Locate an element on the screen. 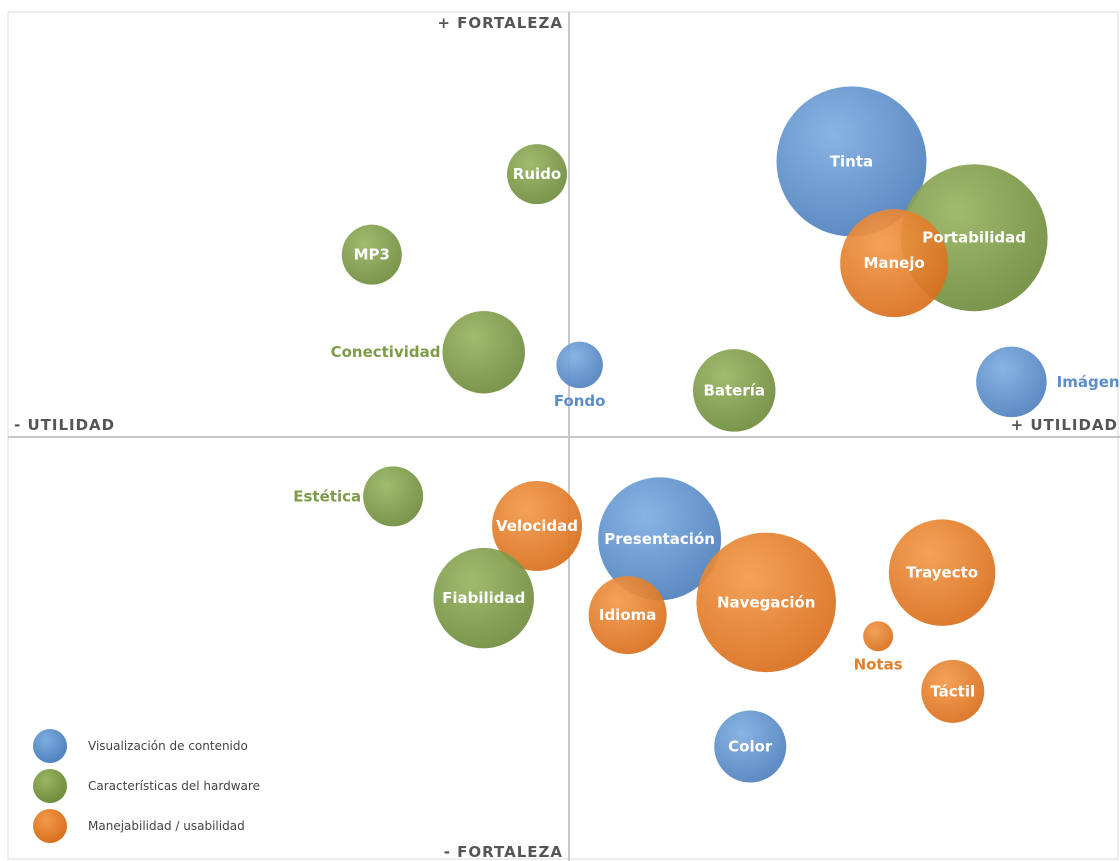 The width and height of the screenshot is (1120, 861). bubble-label-tinta: Tinta is located at coordinates (851, 161).